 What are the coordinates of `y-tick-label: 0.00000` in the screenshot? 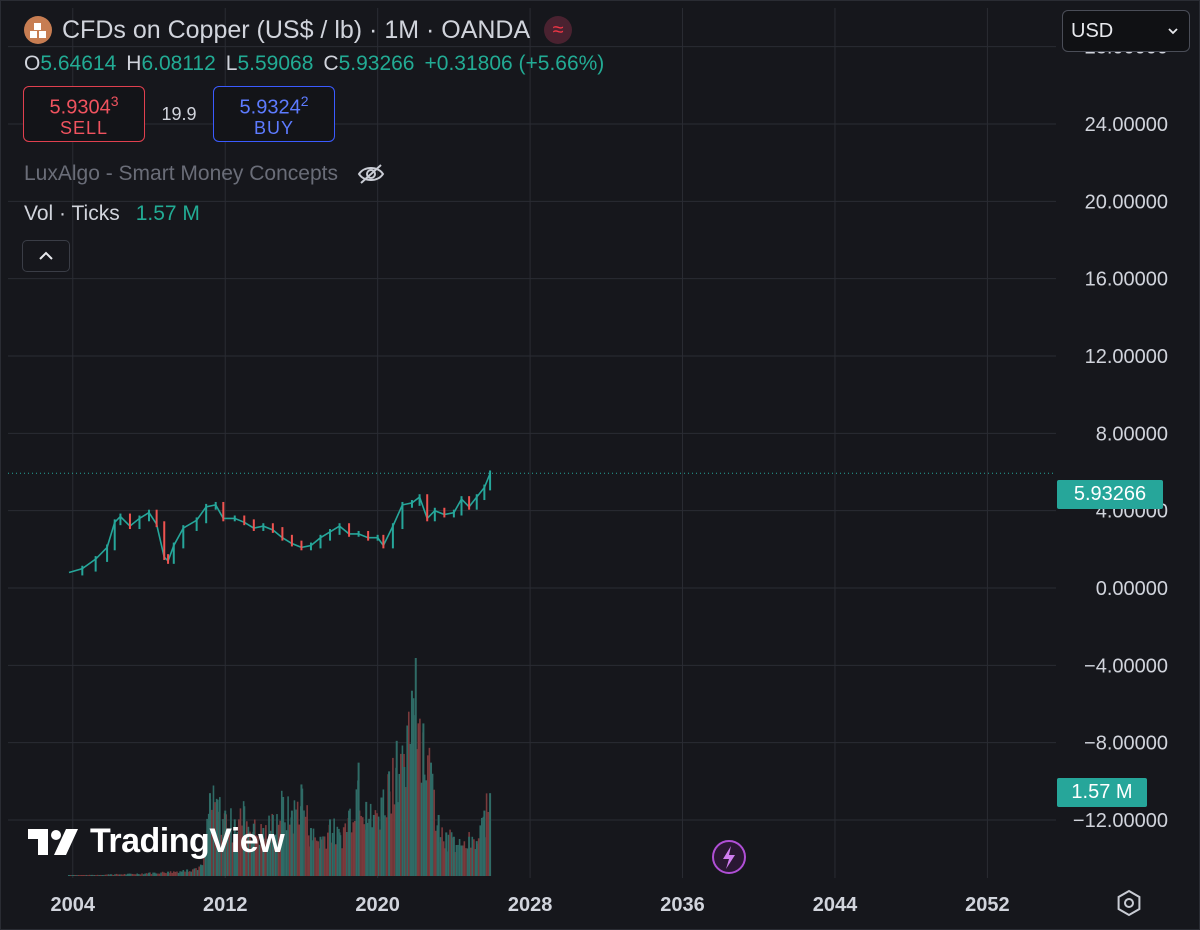 It's located at (1132, 589).